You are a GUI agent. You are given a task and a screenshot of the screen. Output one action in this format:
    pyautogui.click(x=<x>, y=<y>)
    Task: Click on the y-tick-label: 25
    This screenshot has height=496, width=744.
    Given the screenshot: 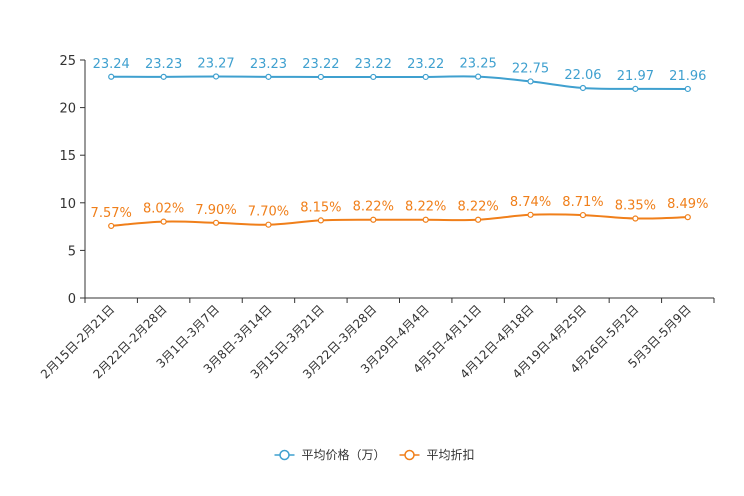 What is the action you would take?
    pyautogui.click(x=67, y=61)
    